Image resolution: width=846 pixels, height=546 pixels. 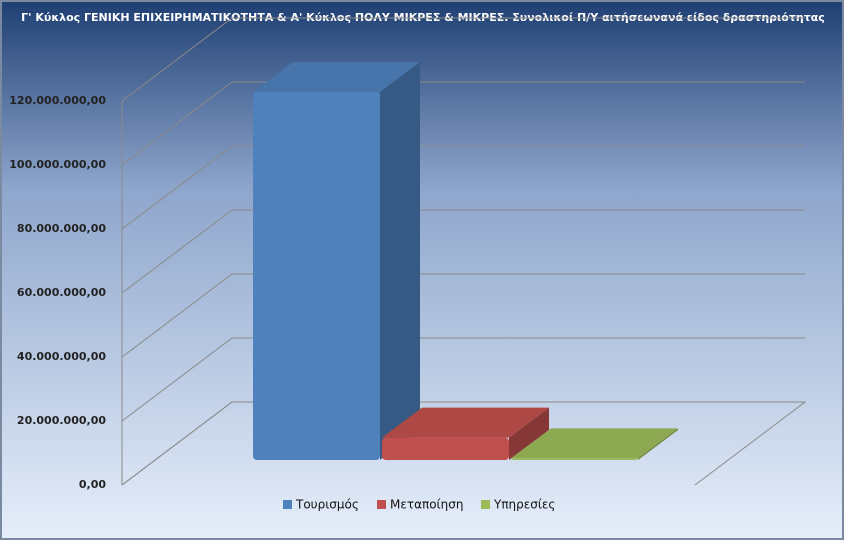 I want to click on y-tick-label: 40.000.000,00, so click(x=61, y=356).